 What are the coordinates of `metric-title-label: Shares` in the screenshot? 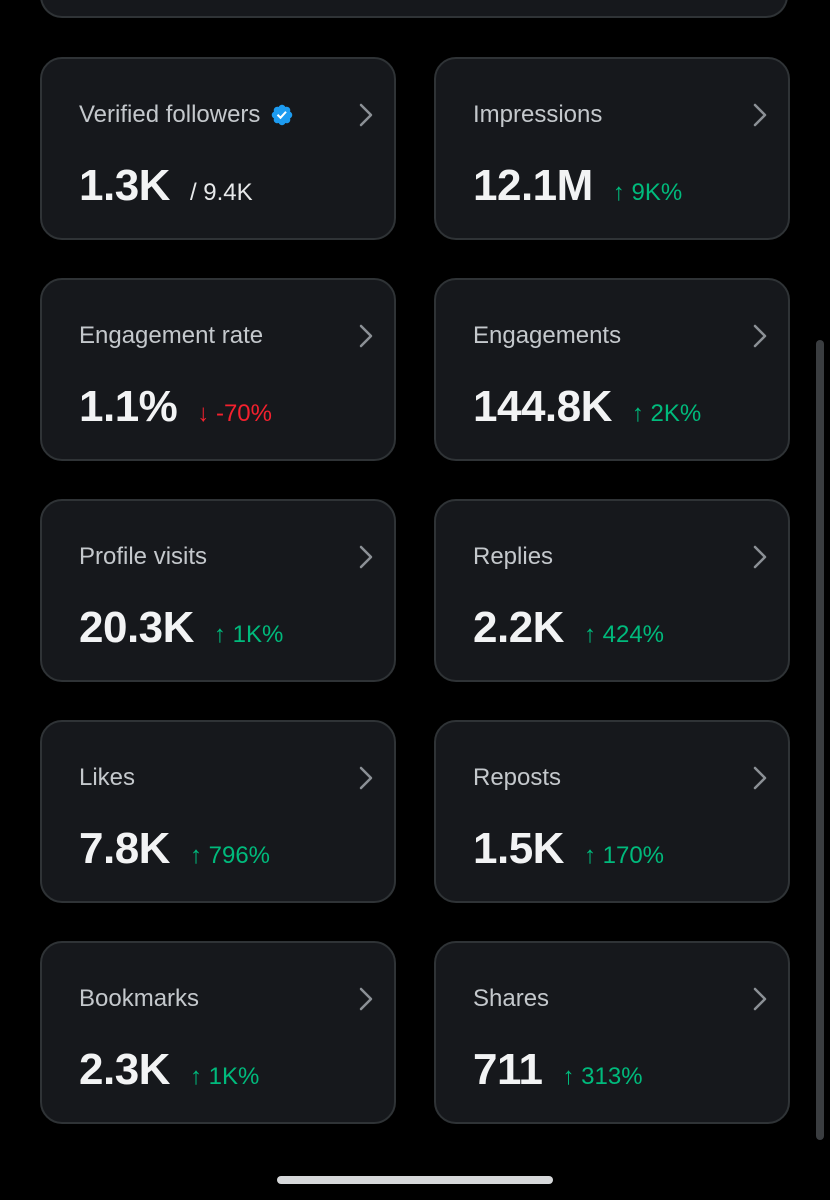 It's located at (511, 998).